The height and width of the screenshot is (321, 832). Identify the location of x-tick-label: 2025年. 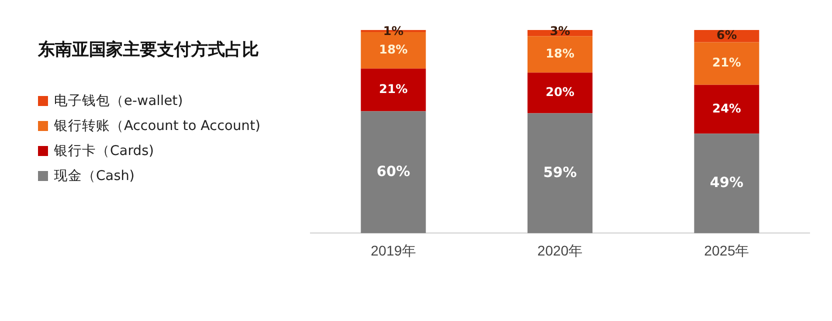
(727, 250).